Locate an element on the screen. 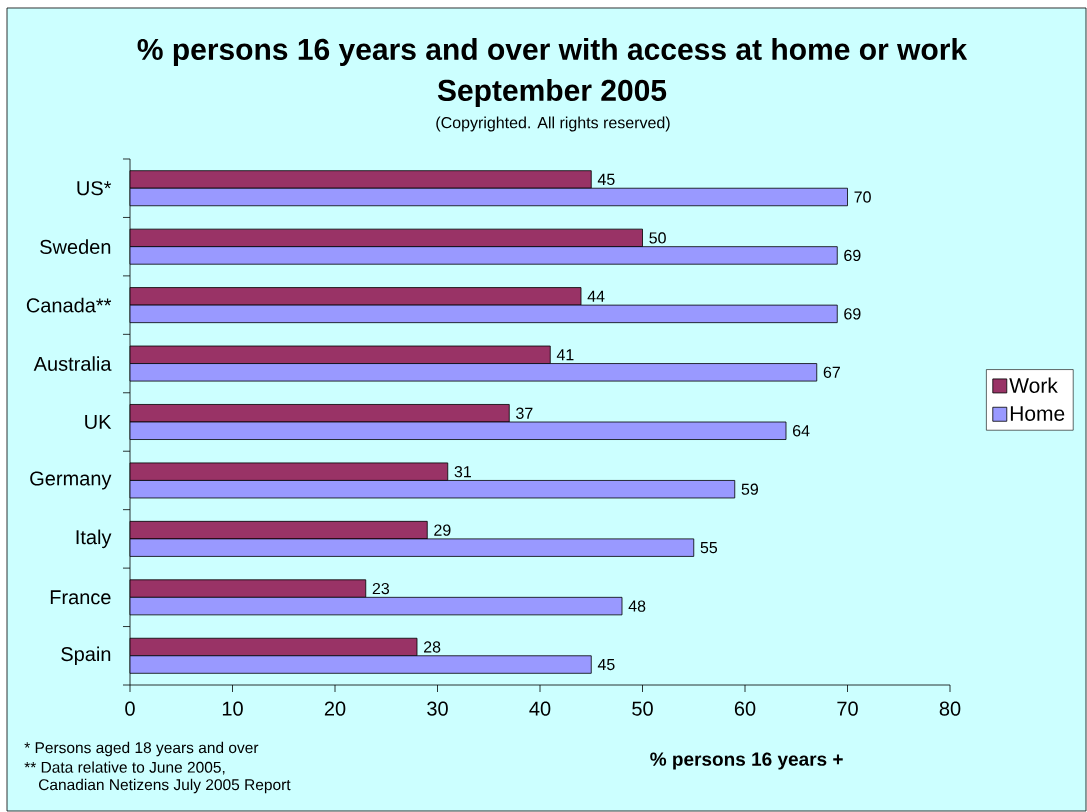 The width and height of the screenshot is (1087, 812). chart-title: % persons 16 years and over with access at home or work is located at coordinates (552, 52).